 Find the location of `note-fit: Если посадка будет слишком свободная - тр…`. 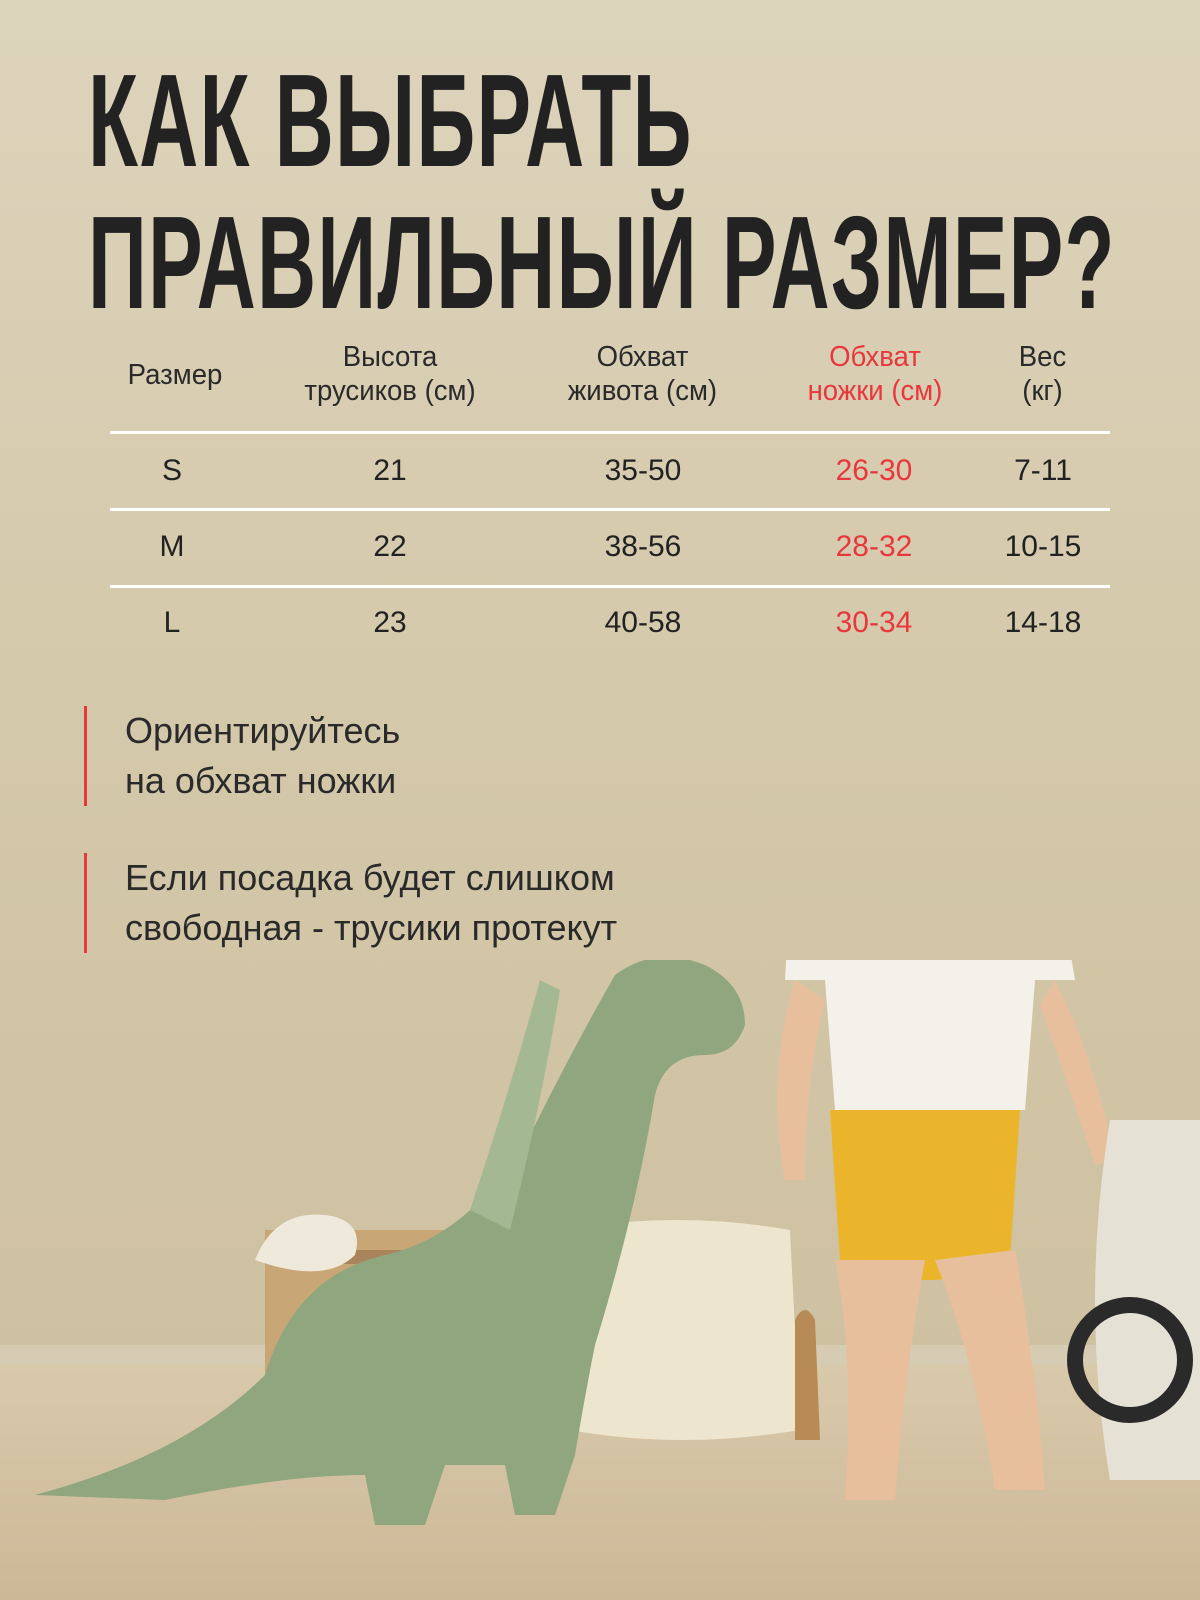

note-fit: Если посадка будет слишком свободная - тр… is located at coordinates (350, 903).